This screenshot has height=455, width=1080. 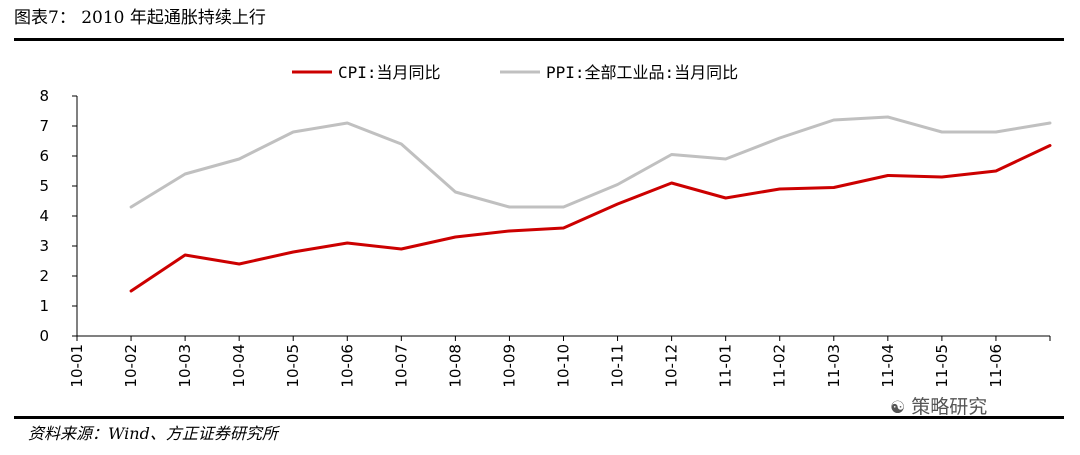 I want to click on x-tick-label: 11-06, so click(x=996, y=366).